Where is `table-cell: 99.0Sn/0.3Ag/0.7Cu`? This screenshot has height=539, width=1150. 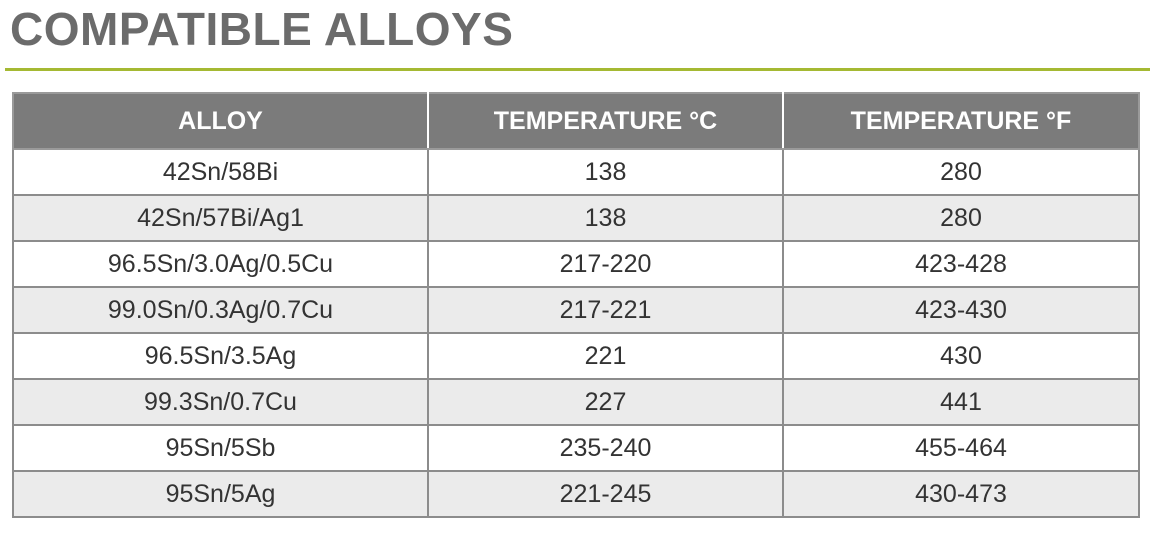 table-cell: 99.0Sn/0.3Ag/0.7Cu is located at coordinates (220, 310).